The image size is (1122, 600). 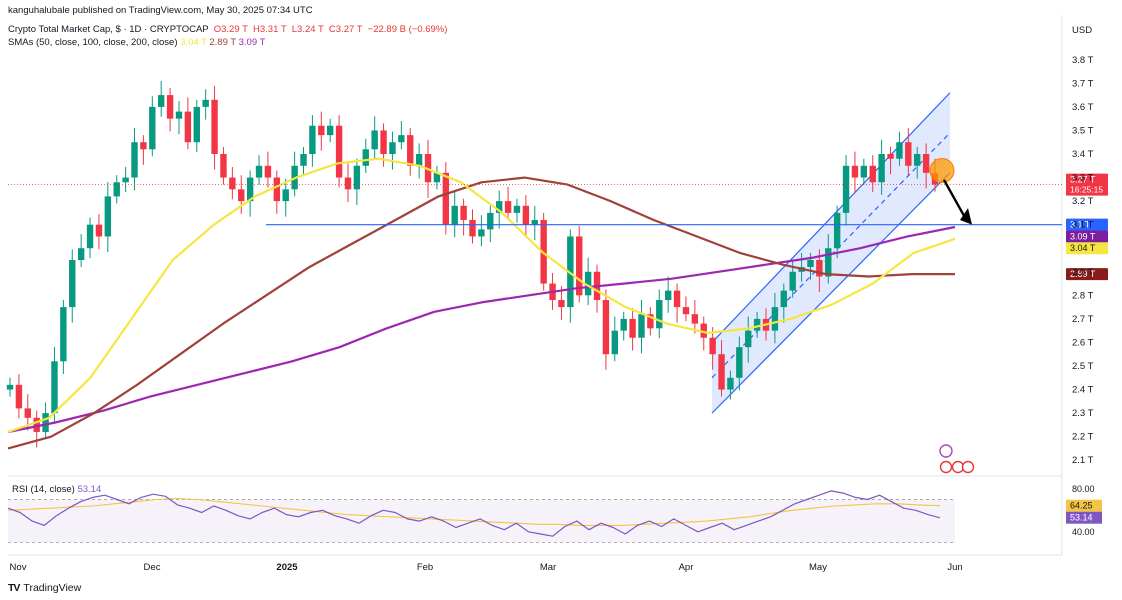 What do you see at coordinates (1084, 505) in the screenshot?
I see `rsi-ma-tag-bg` at bounding box center [1084, 505].